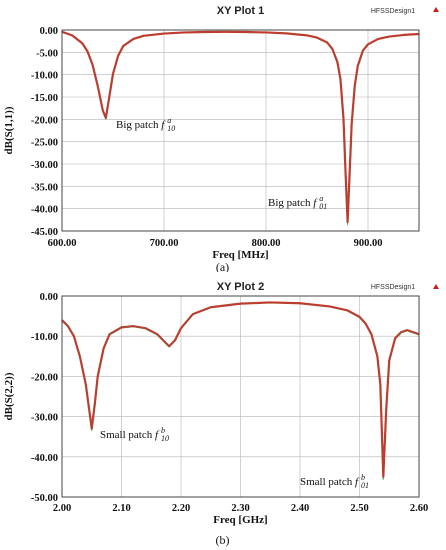 The image size is (446, 550). I want to click on x-tick-label: 600.00, so click(62, 243).